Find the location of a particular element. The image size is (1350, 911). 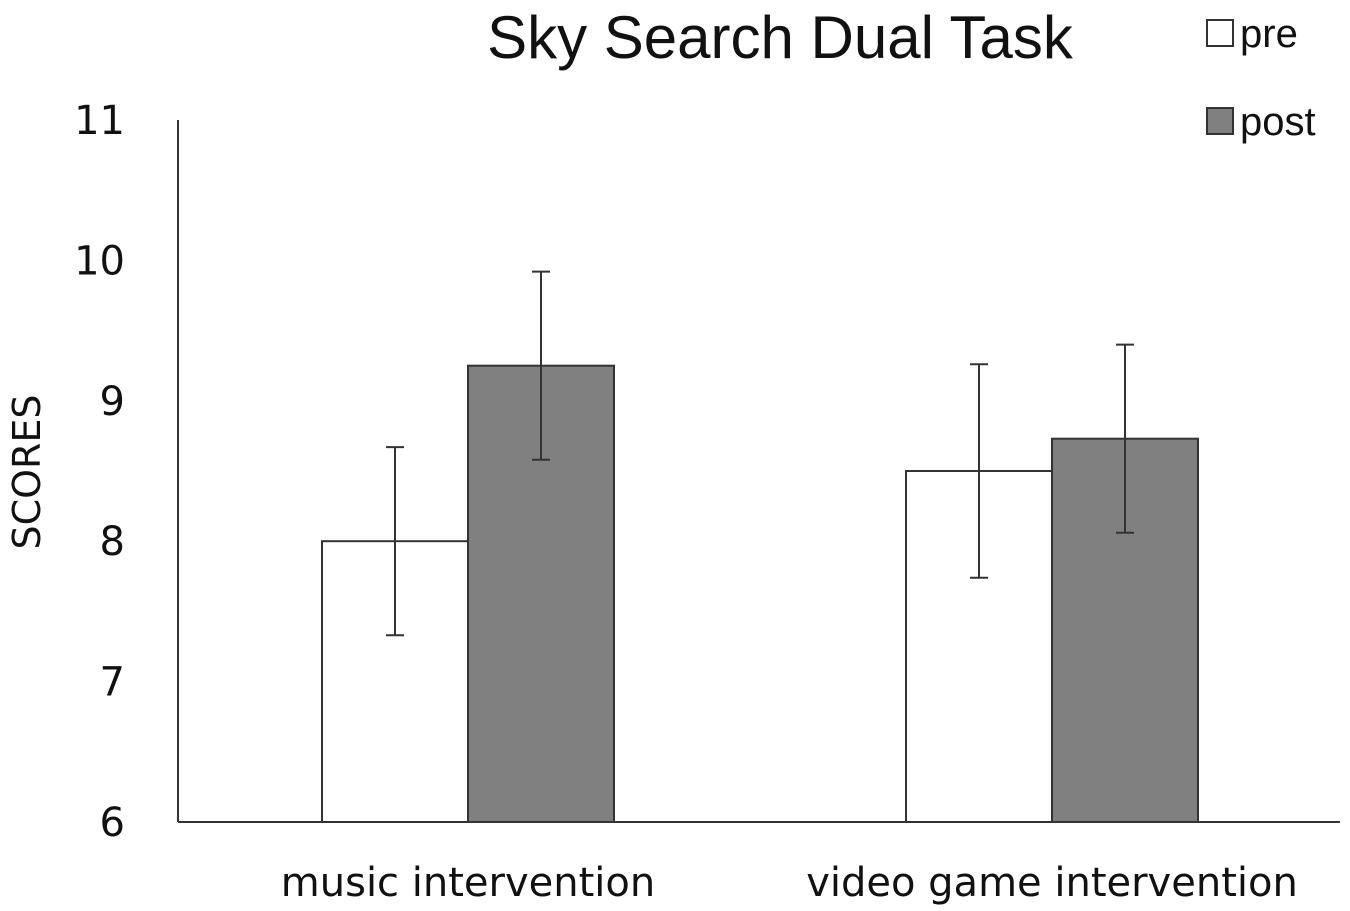

y-tick-label: 6 is located at coordinates (112, 823).